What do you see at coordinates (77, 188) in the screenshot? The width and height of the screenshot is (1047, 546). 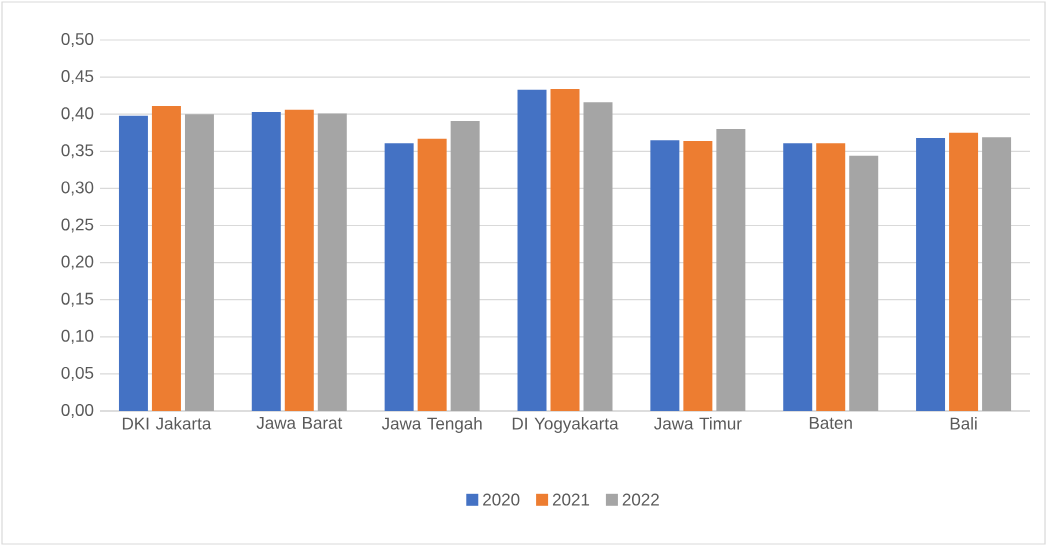 I see `y-tick-label: 0,30` at bounding box center [77, 188].